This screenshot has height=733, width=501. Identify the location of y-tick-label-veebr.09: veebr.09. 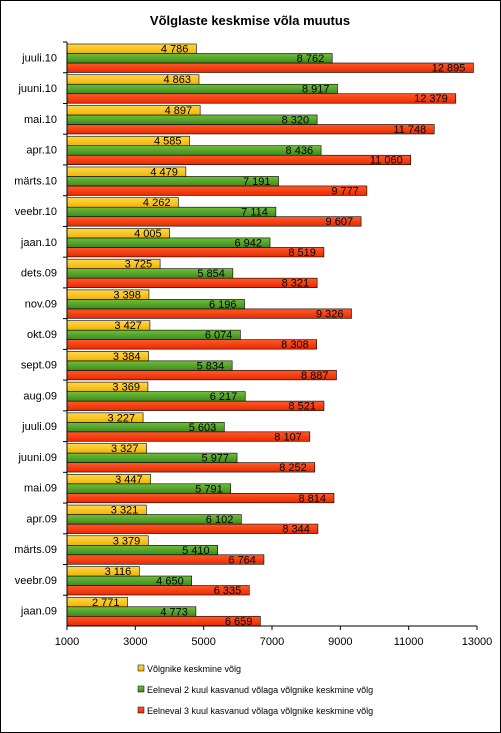
(36, 581).